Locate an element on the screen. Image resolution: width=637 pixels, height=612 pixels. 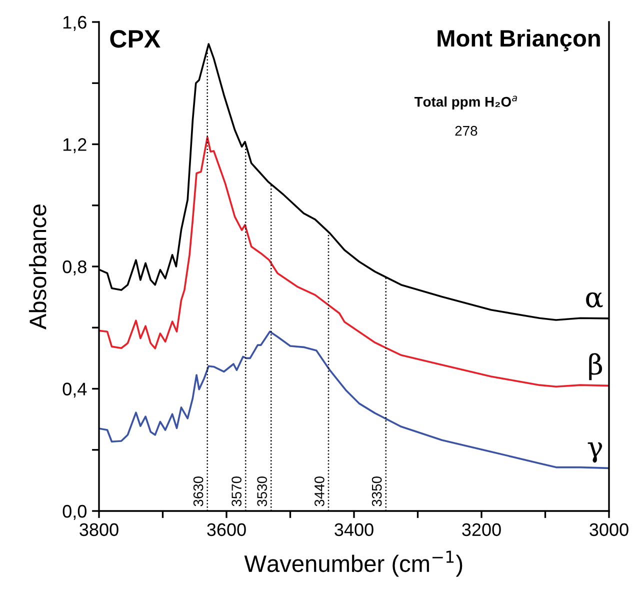
series-label: γ is located at coordinates (595, 452).